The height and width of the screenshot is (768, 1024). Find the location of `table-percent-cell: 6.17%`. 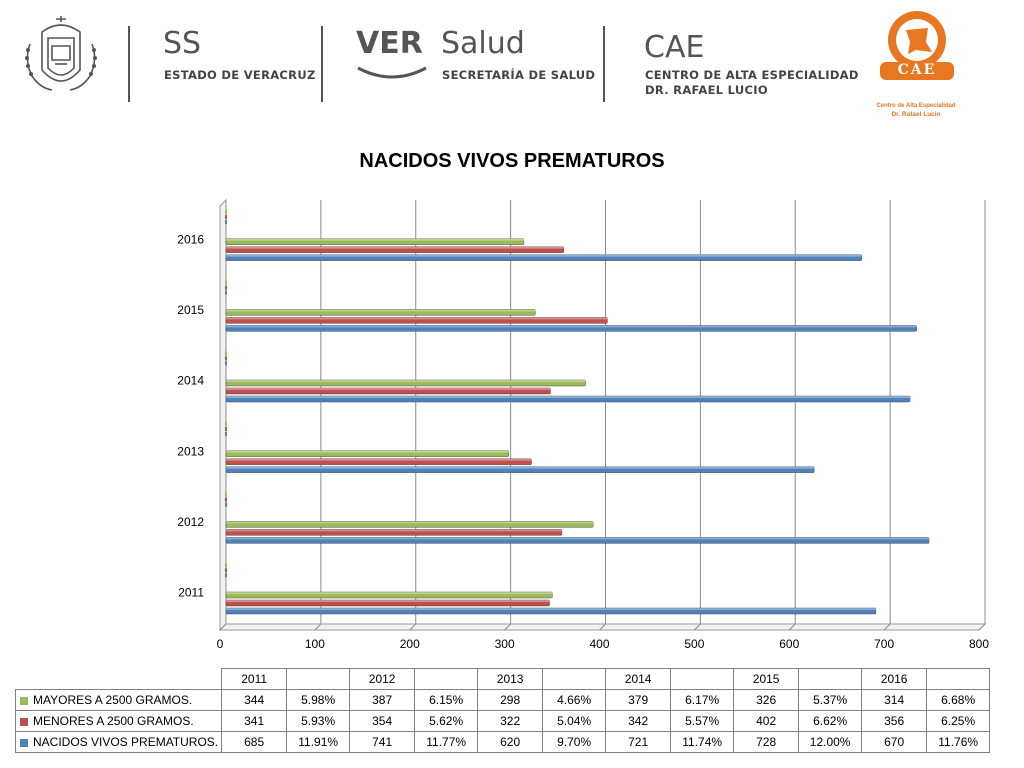

table-percent-cell: 6.17% is located at coordinates (702, 700).